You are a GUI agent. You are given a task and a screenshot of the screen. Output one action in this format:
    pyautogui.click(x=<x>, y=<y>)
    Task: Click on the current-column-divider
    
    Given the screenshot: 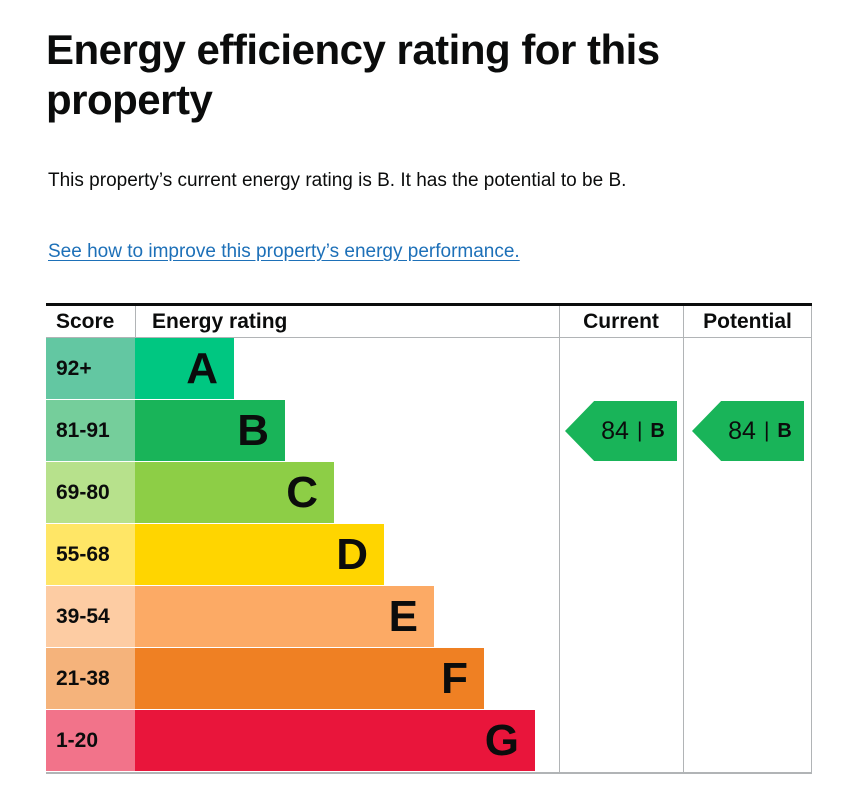 What is the action you would take?
    pyautogui.click(x=559, y=539)
    